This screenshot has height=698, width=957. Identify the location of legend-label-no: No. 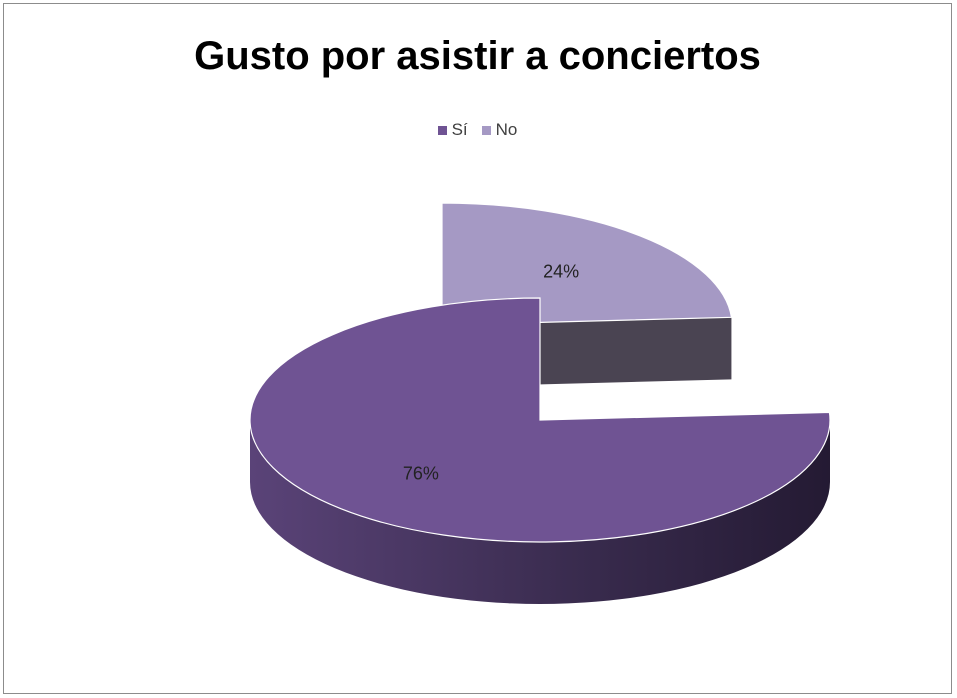
(506, 129).